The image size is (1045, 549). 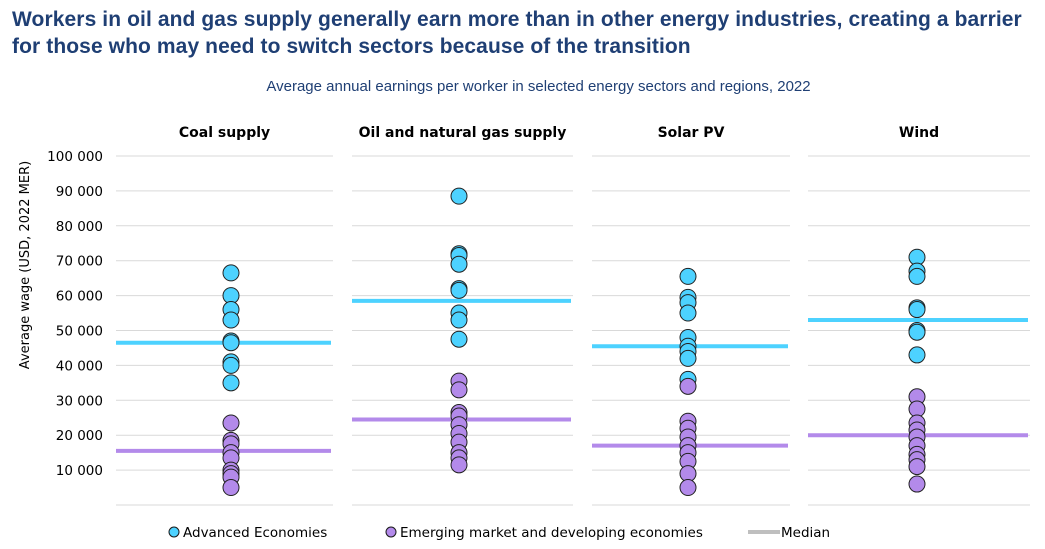 I want to click on y-tick-label: 90 000, so click(x=79, y=192).